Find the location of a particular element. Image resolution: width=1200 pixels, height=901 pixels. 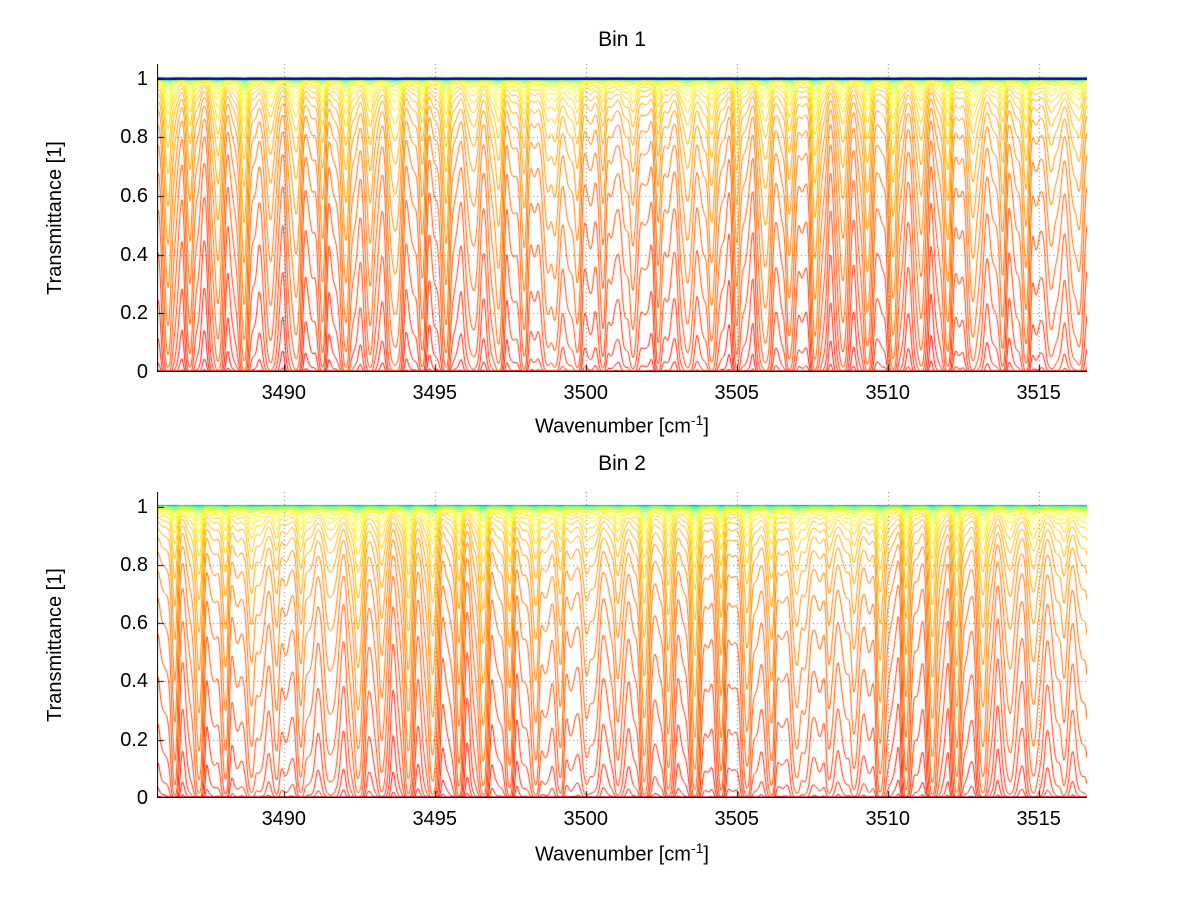

plot1-x-axis-label: Wavenumber [cm-1] is located at coordinates (622, 425).